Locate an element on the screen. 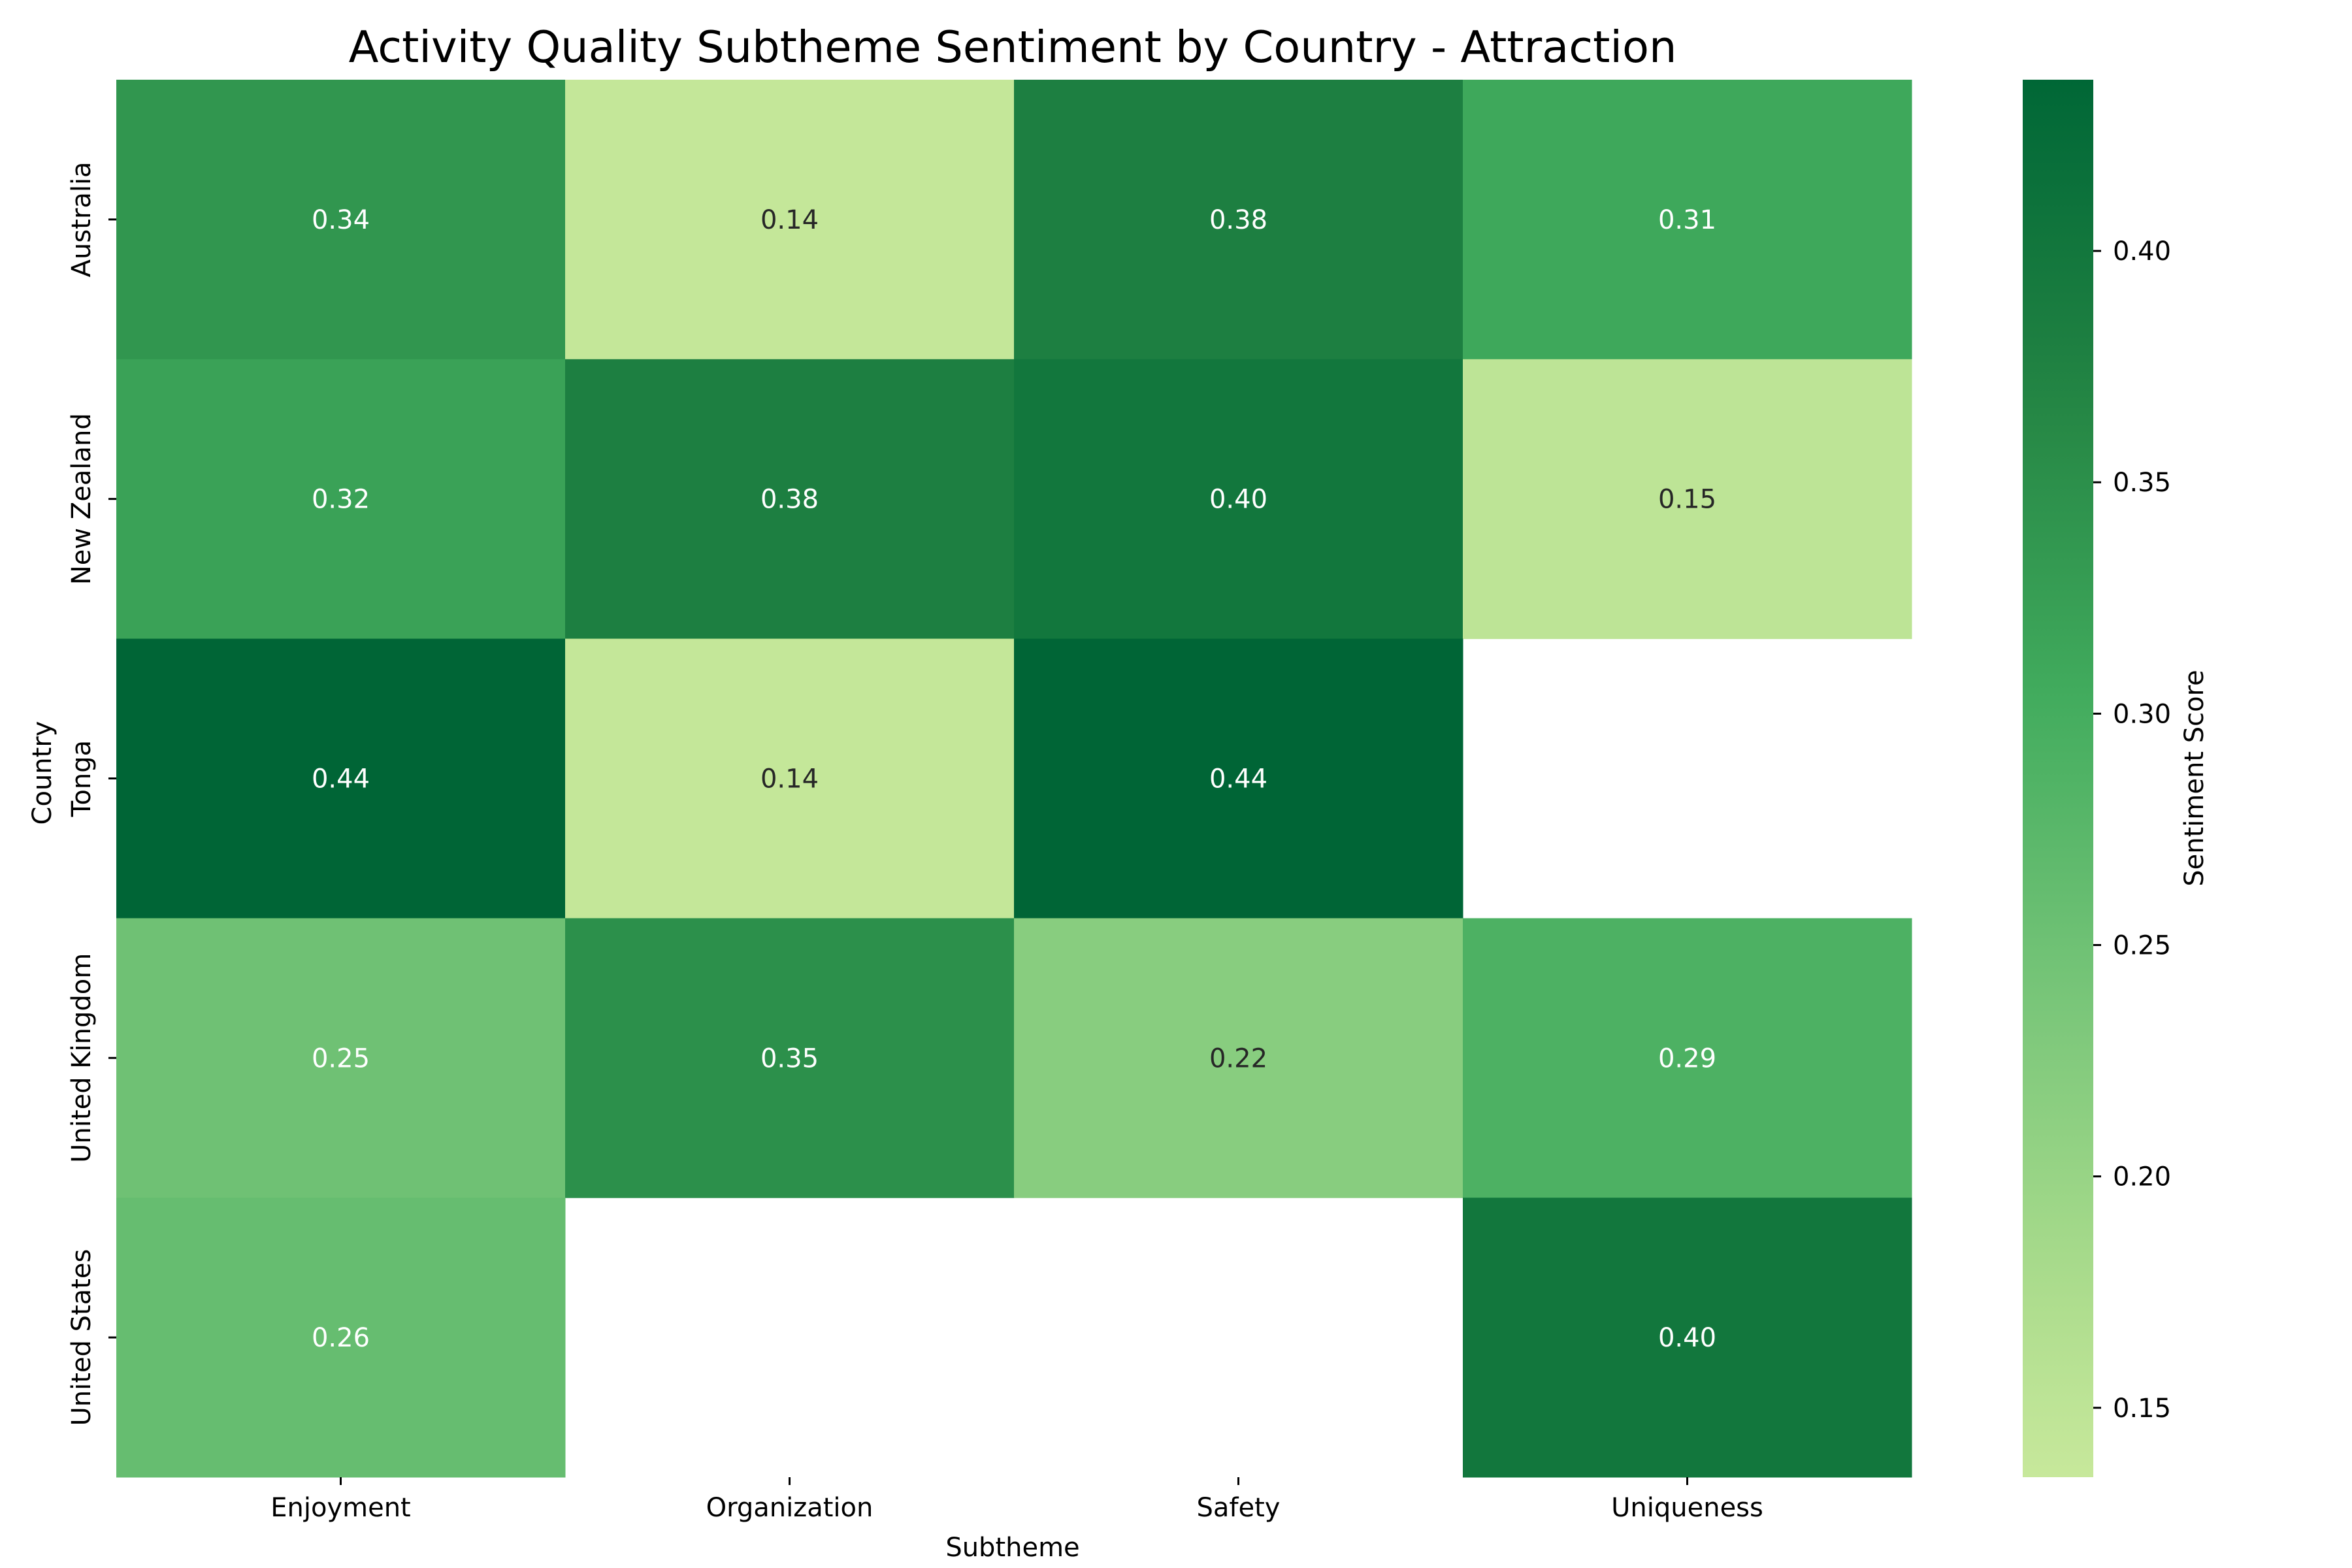 The image size is (2352, 1568). y-tick-label: United Kingdom is located at coordinates (82, 1058).